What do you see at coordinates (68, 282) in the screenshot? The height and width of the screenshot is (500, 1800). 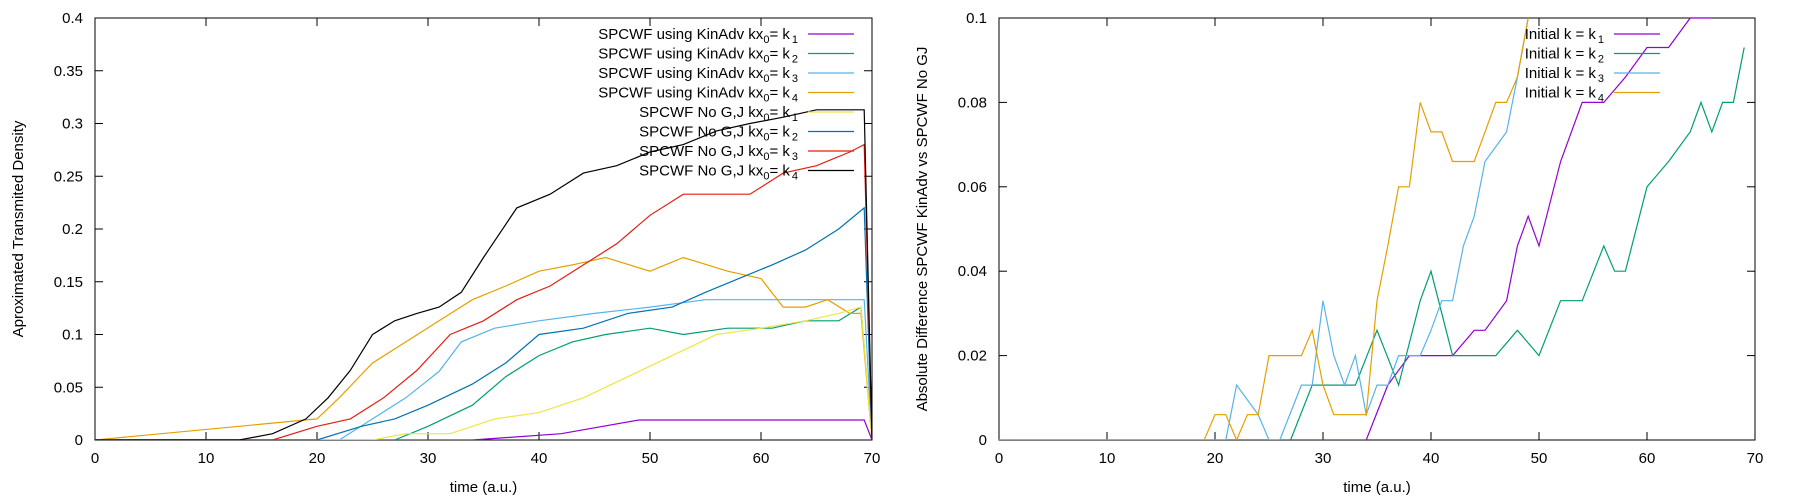 I see `y-tick-label: 0.15` at bounding box center [68, 282].